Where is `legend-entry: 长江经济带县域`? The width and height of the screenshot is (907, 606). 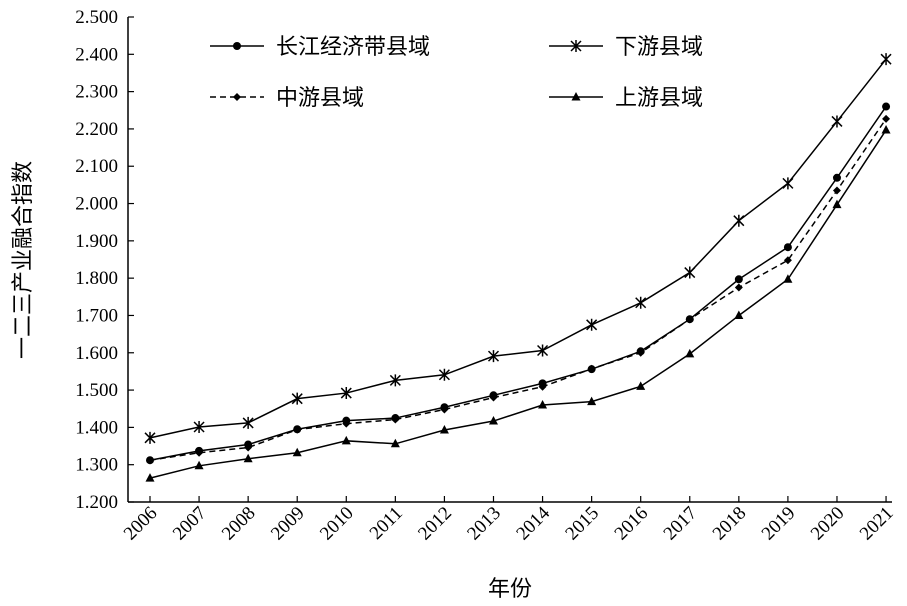
legend-entry: 长江经济带县域 is located at coordinates (320, 47).